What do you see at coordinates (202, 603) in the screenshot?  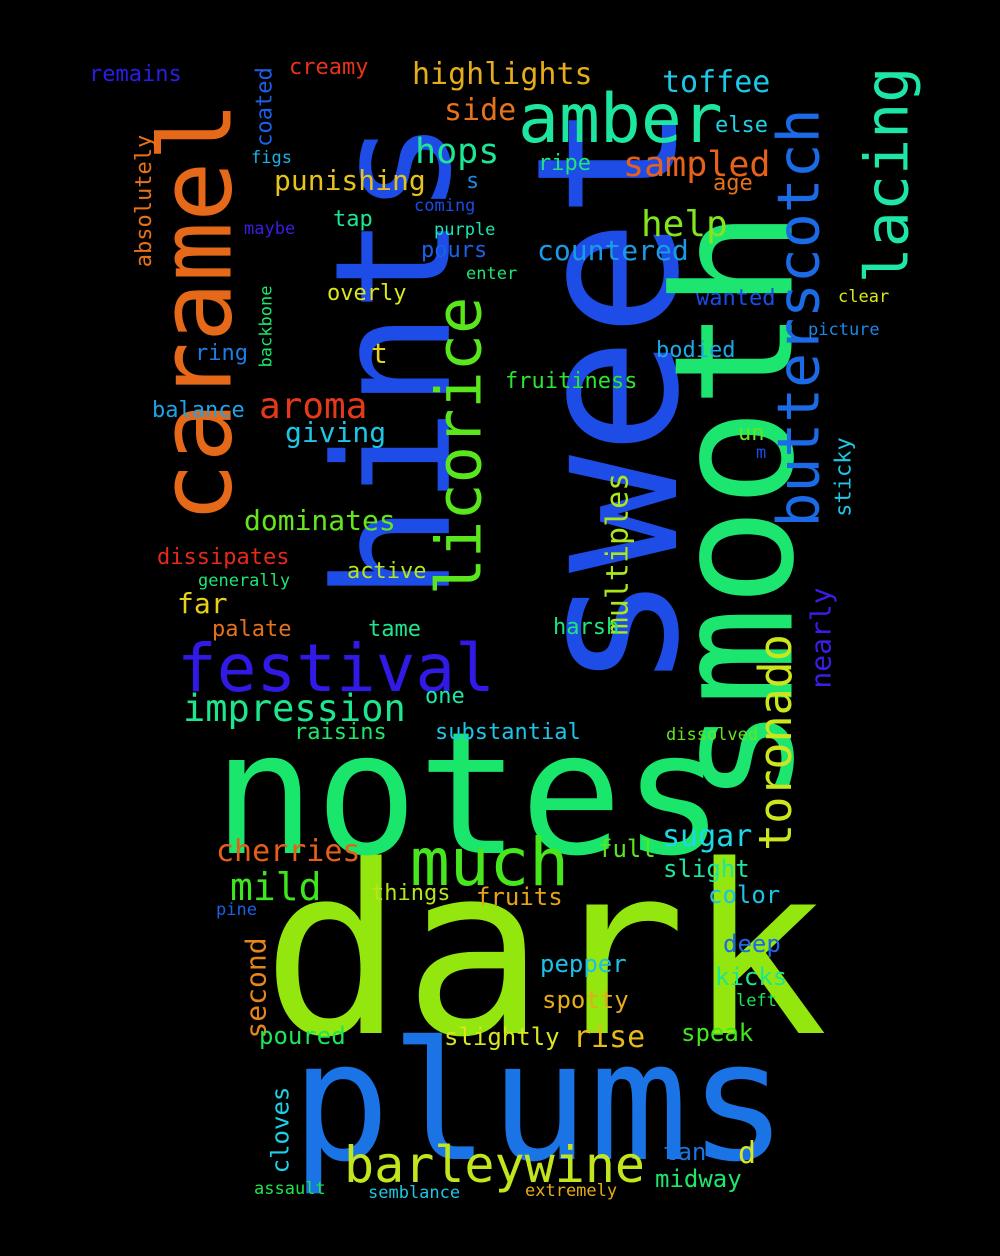 I see `word-far: far` at bounding box center [202, 603].